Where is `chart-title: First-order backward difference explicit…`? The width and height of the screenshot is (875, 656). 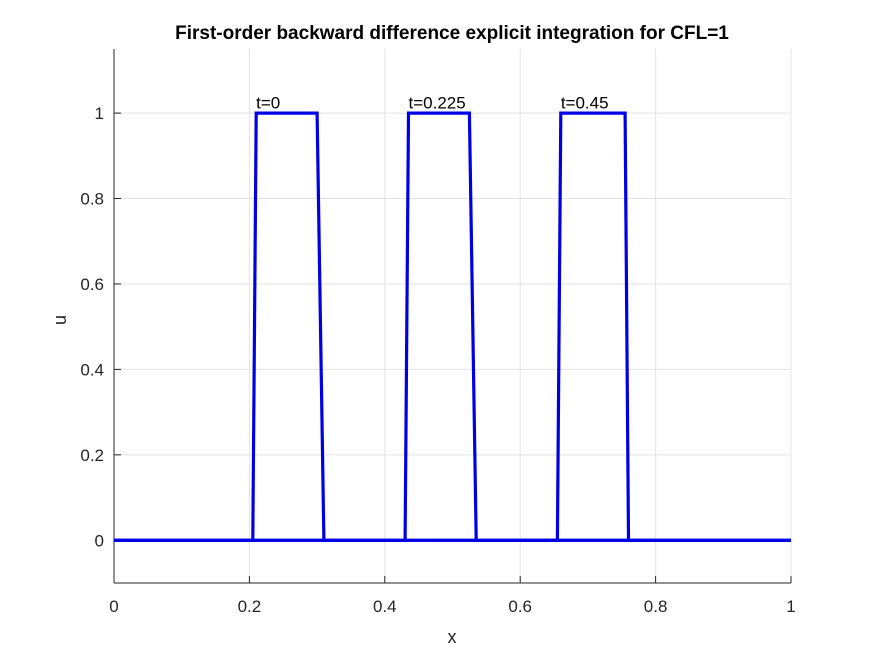 chart-title: First-order backward difference explicit… is located at coordinates (452, 33).